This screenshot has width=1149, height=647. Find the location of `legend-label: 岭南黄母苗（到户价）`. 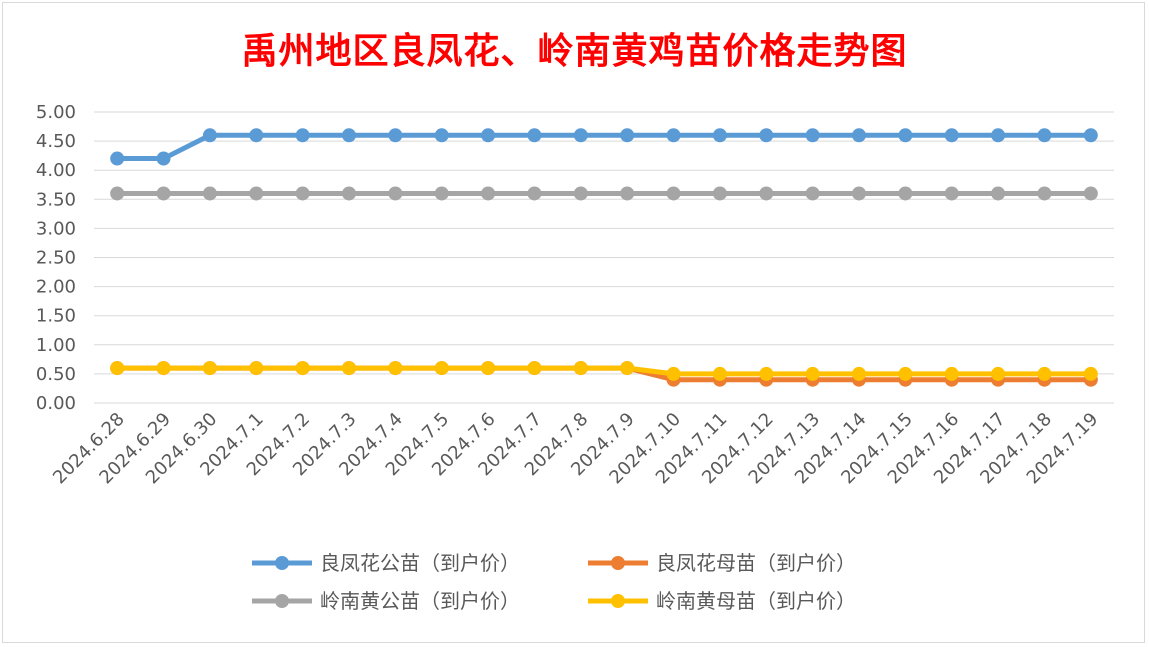

legend-label: 岭南黄母苗（到户价） is located at coordinates (756, 601).